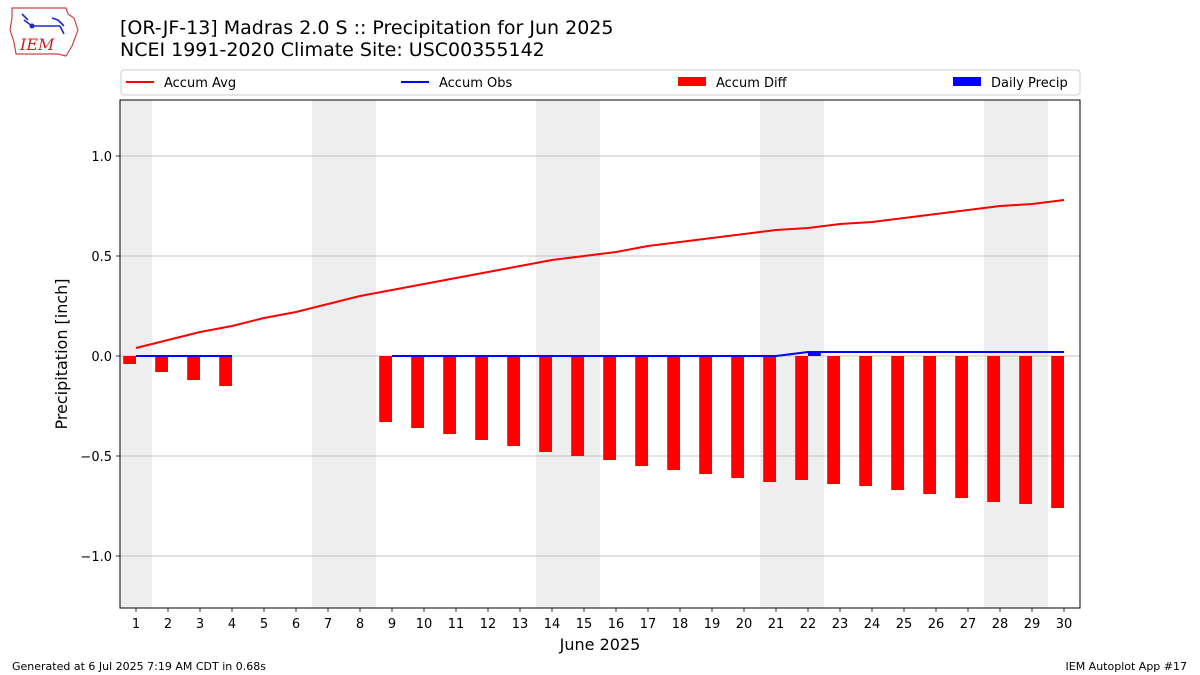 Image resolution: width=1200 pixels, height=675 pixels. What do you see at coordinates (360, 624) in the screenshot?
I see `x-tick-label: 8` at bounding box center [360, 624].